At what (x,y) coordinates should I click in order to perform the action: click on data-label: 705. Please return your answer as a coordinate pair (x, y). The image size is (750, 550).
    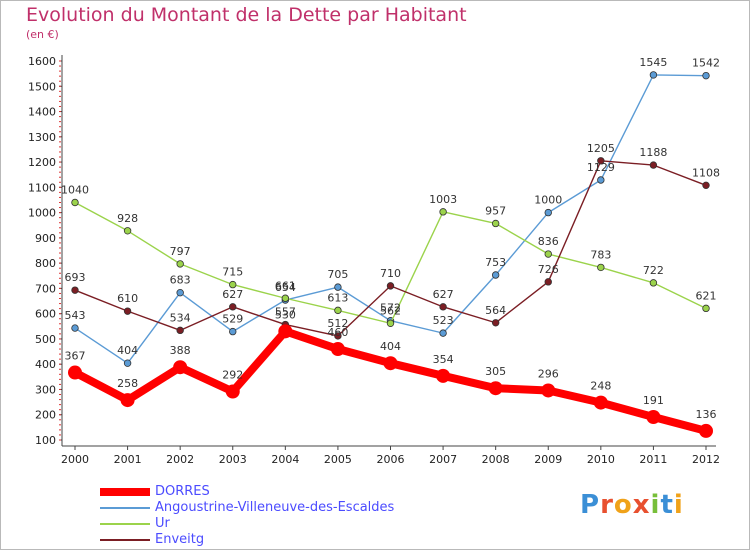
    Looking at the image, I should click on (337, 274).